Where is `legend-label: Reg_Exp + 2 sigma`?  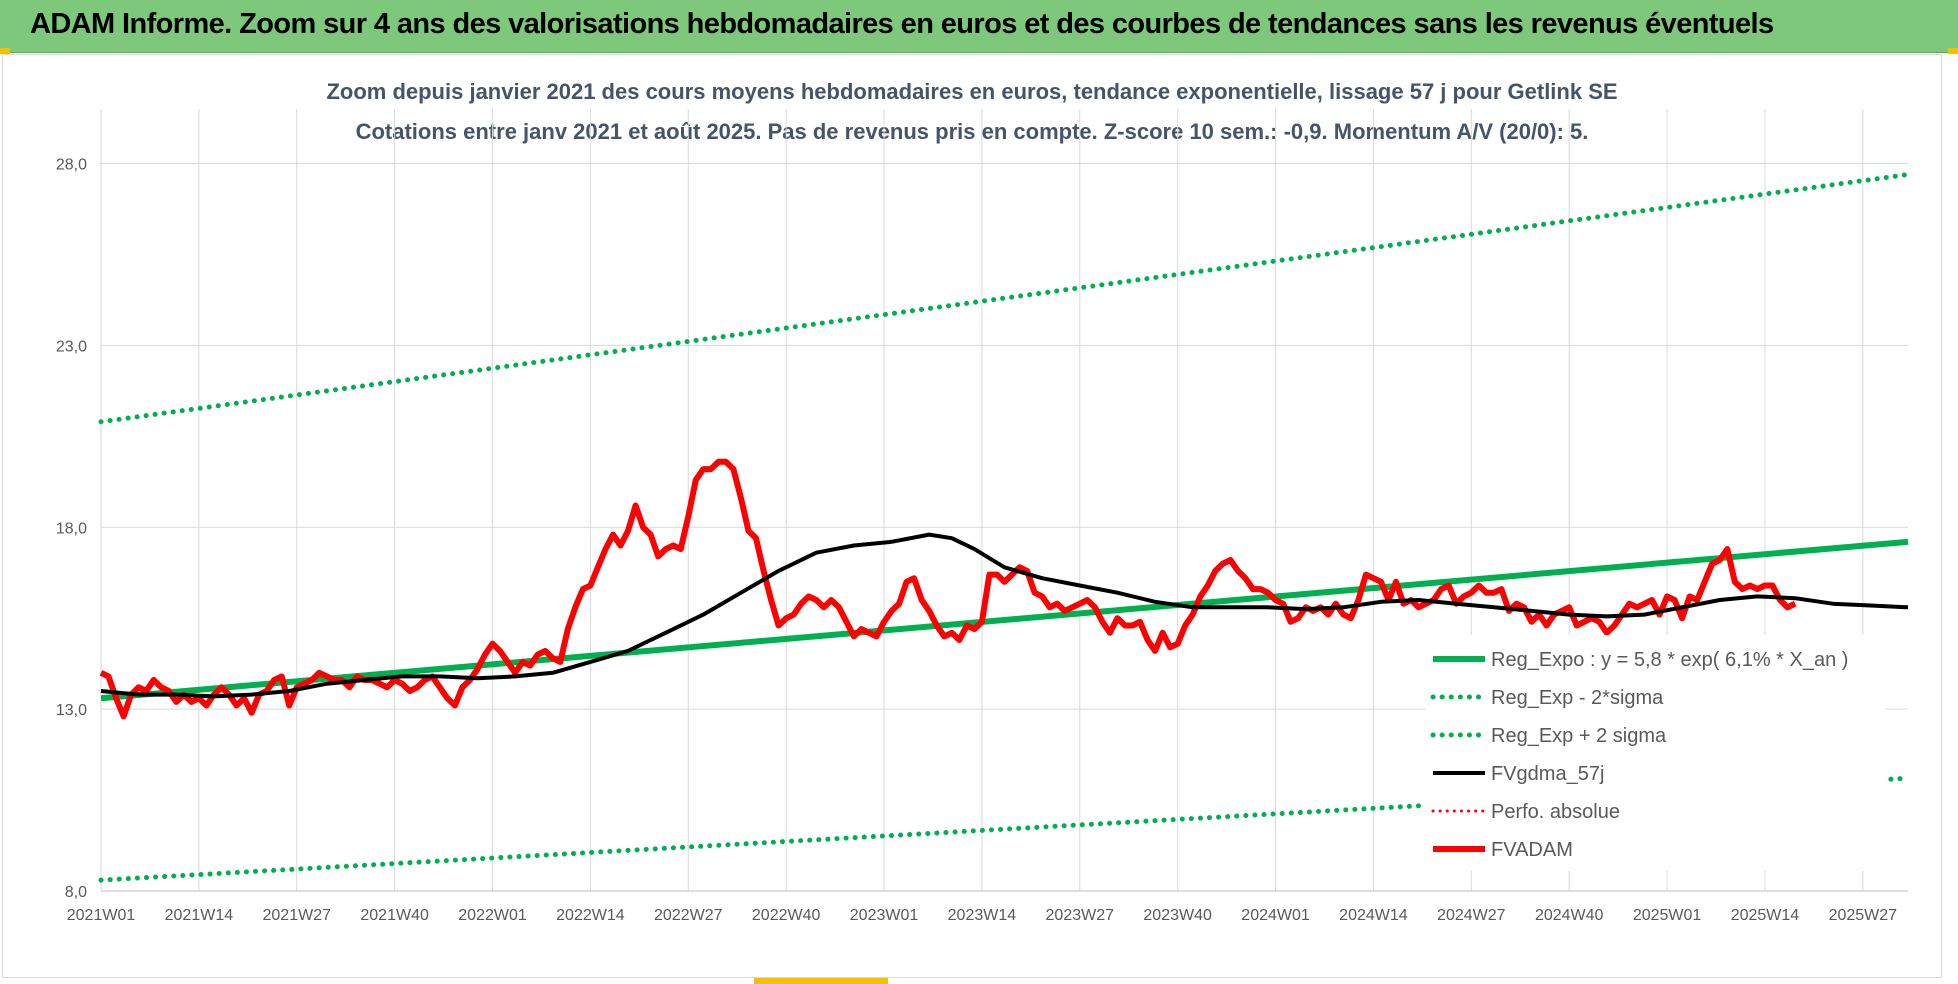 legend-label: Reg_Exp + 2 sigma is located at coordinates (1579, 736).